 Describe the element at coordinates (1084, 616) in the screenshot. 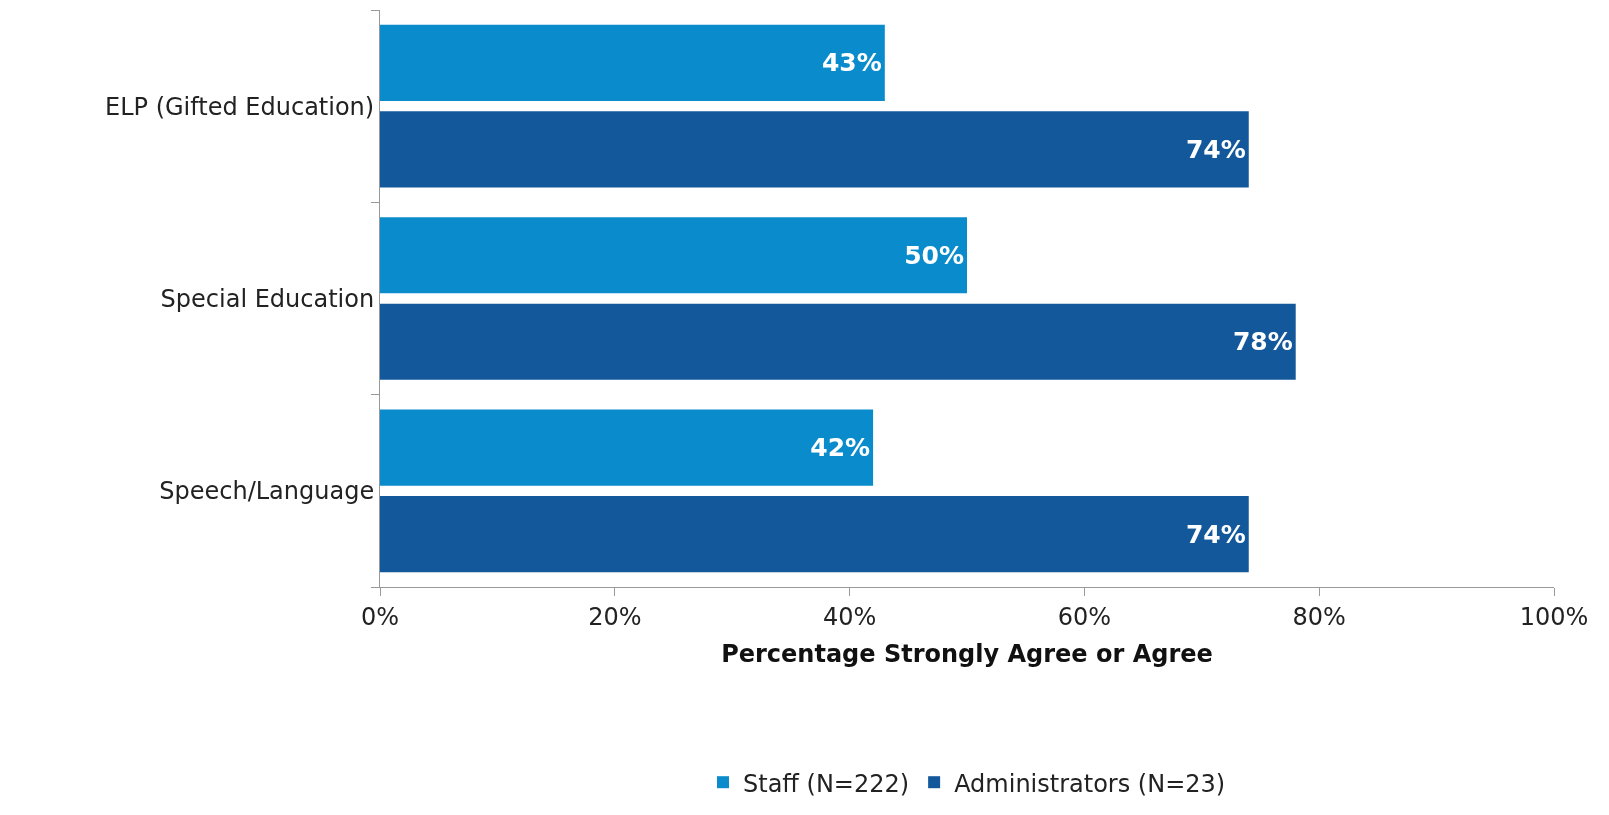

I see `x-tick-label: 60%` at that location.